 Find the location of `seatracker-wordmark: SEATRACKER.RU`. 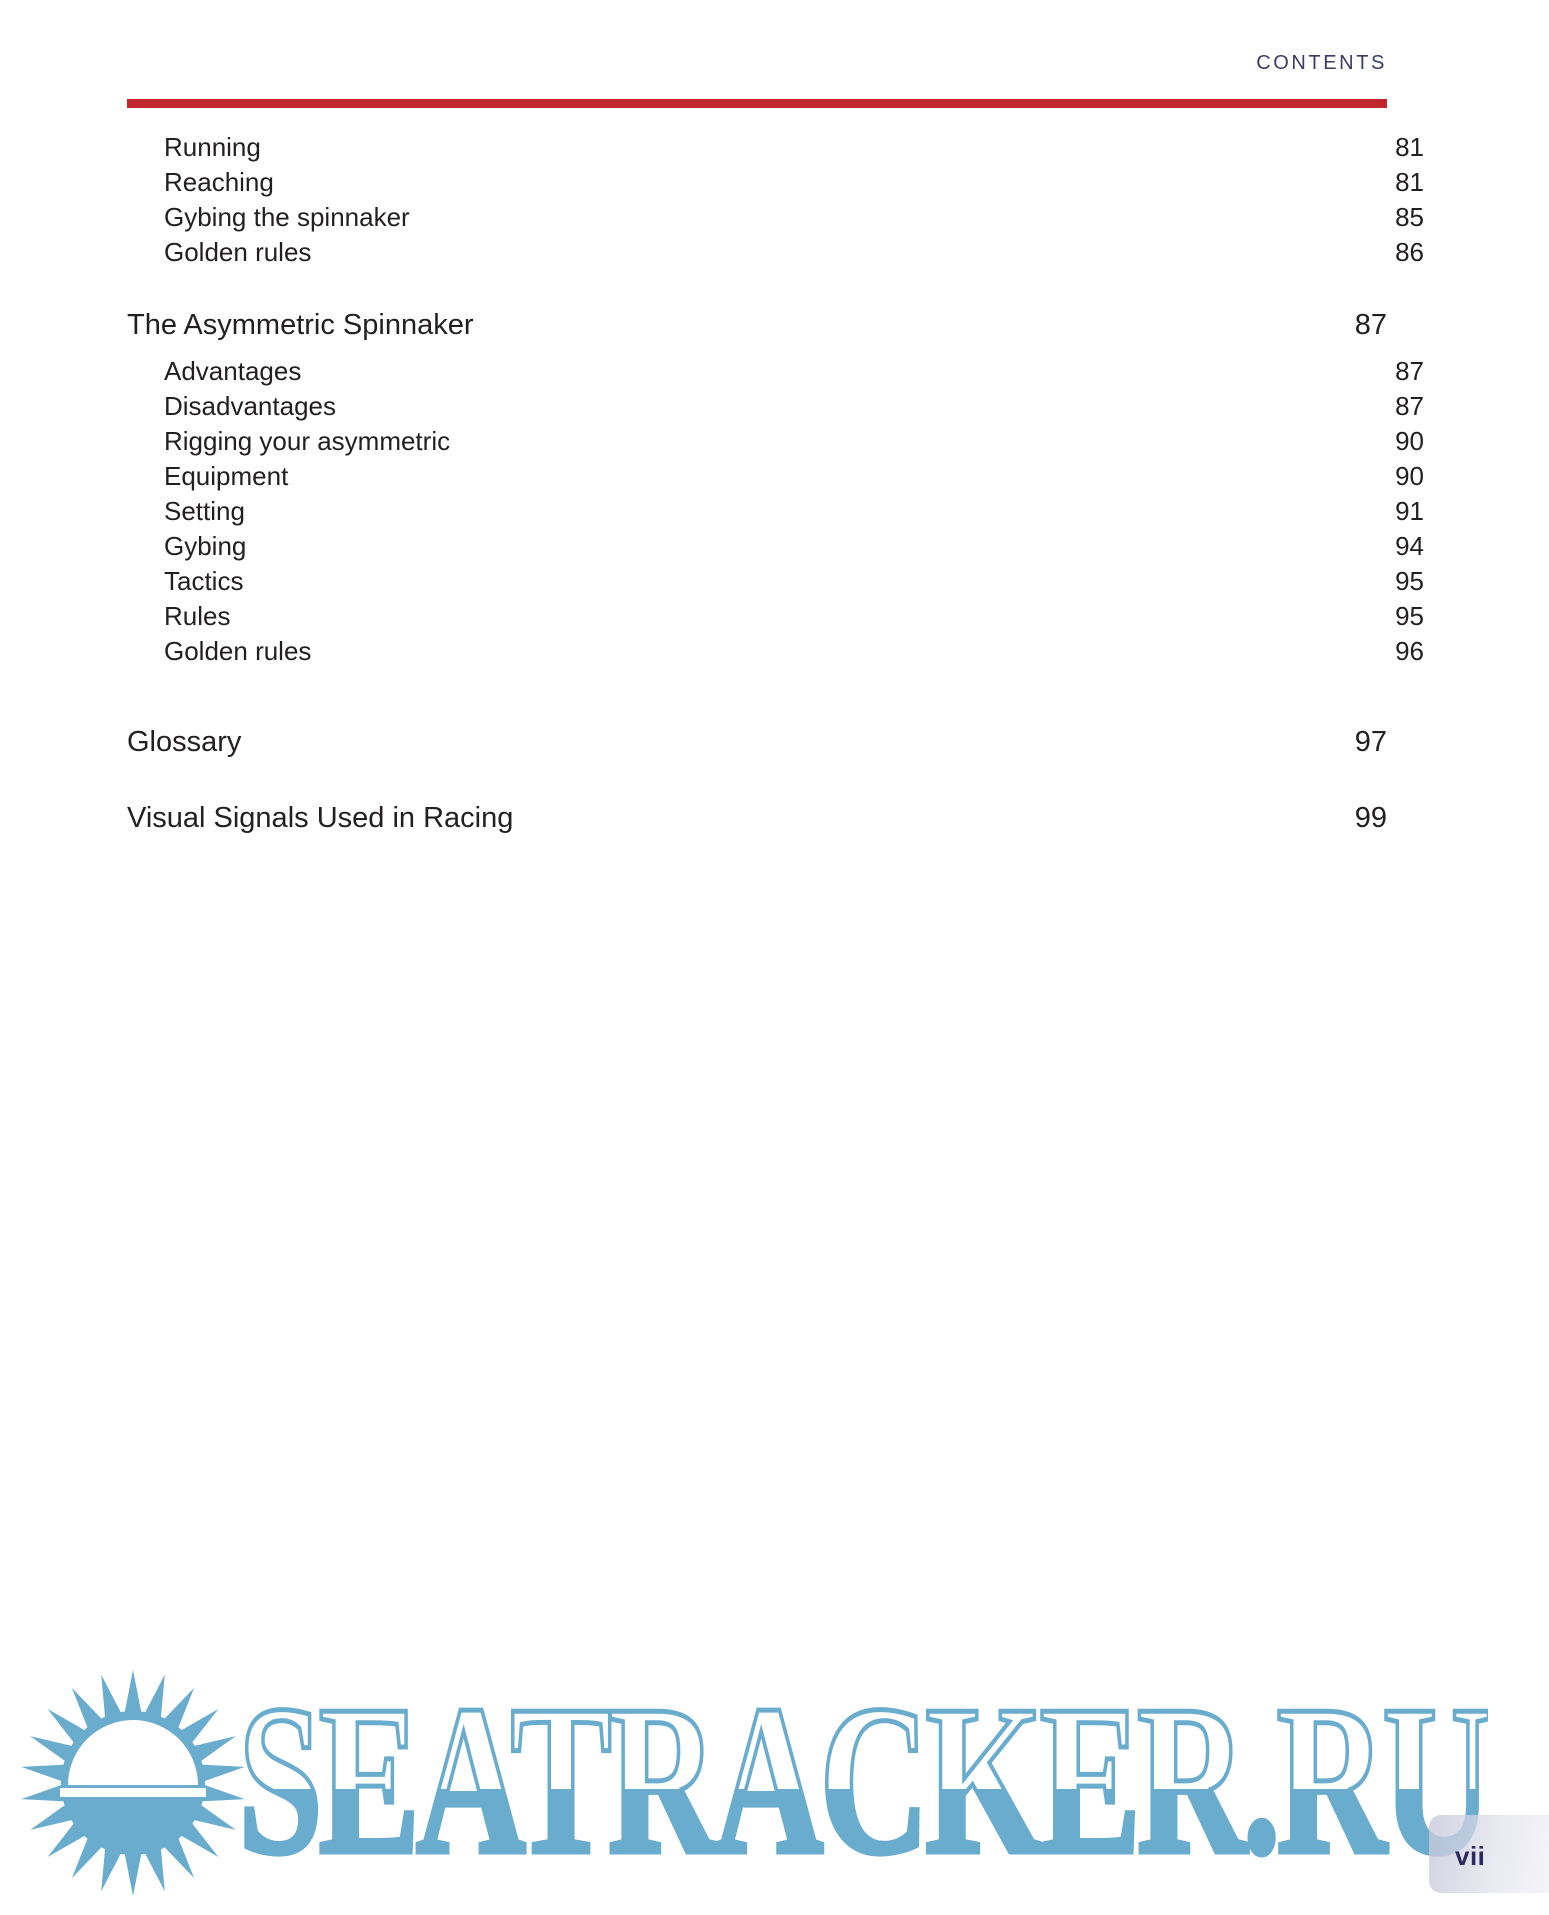

seatracker-wordmark: SEATRACKER.RU is located at coordinates (863, 1784).